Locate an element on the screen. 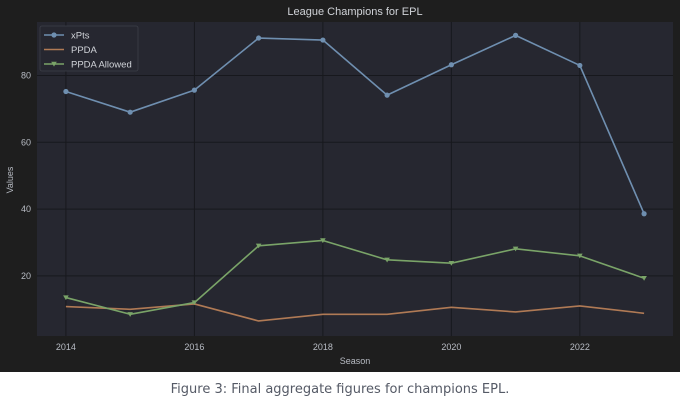 Image resolution: width=680 pixels, height=403 pixels. series-line is located at coordinates (355, 312).